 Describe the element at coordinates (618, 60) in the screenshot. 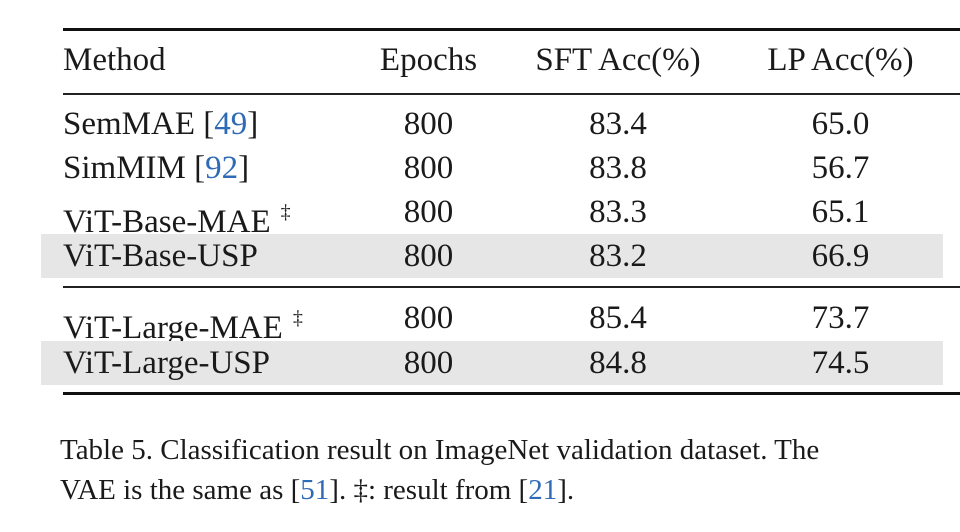

I see `header-sft-acc: SFT Acc(%)` at that location.